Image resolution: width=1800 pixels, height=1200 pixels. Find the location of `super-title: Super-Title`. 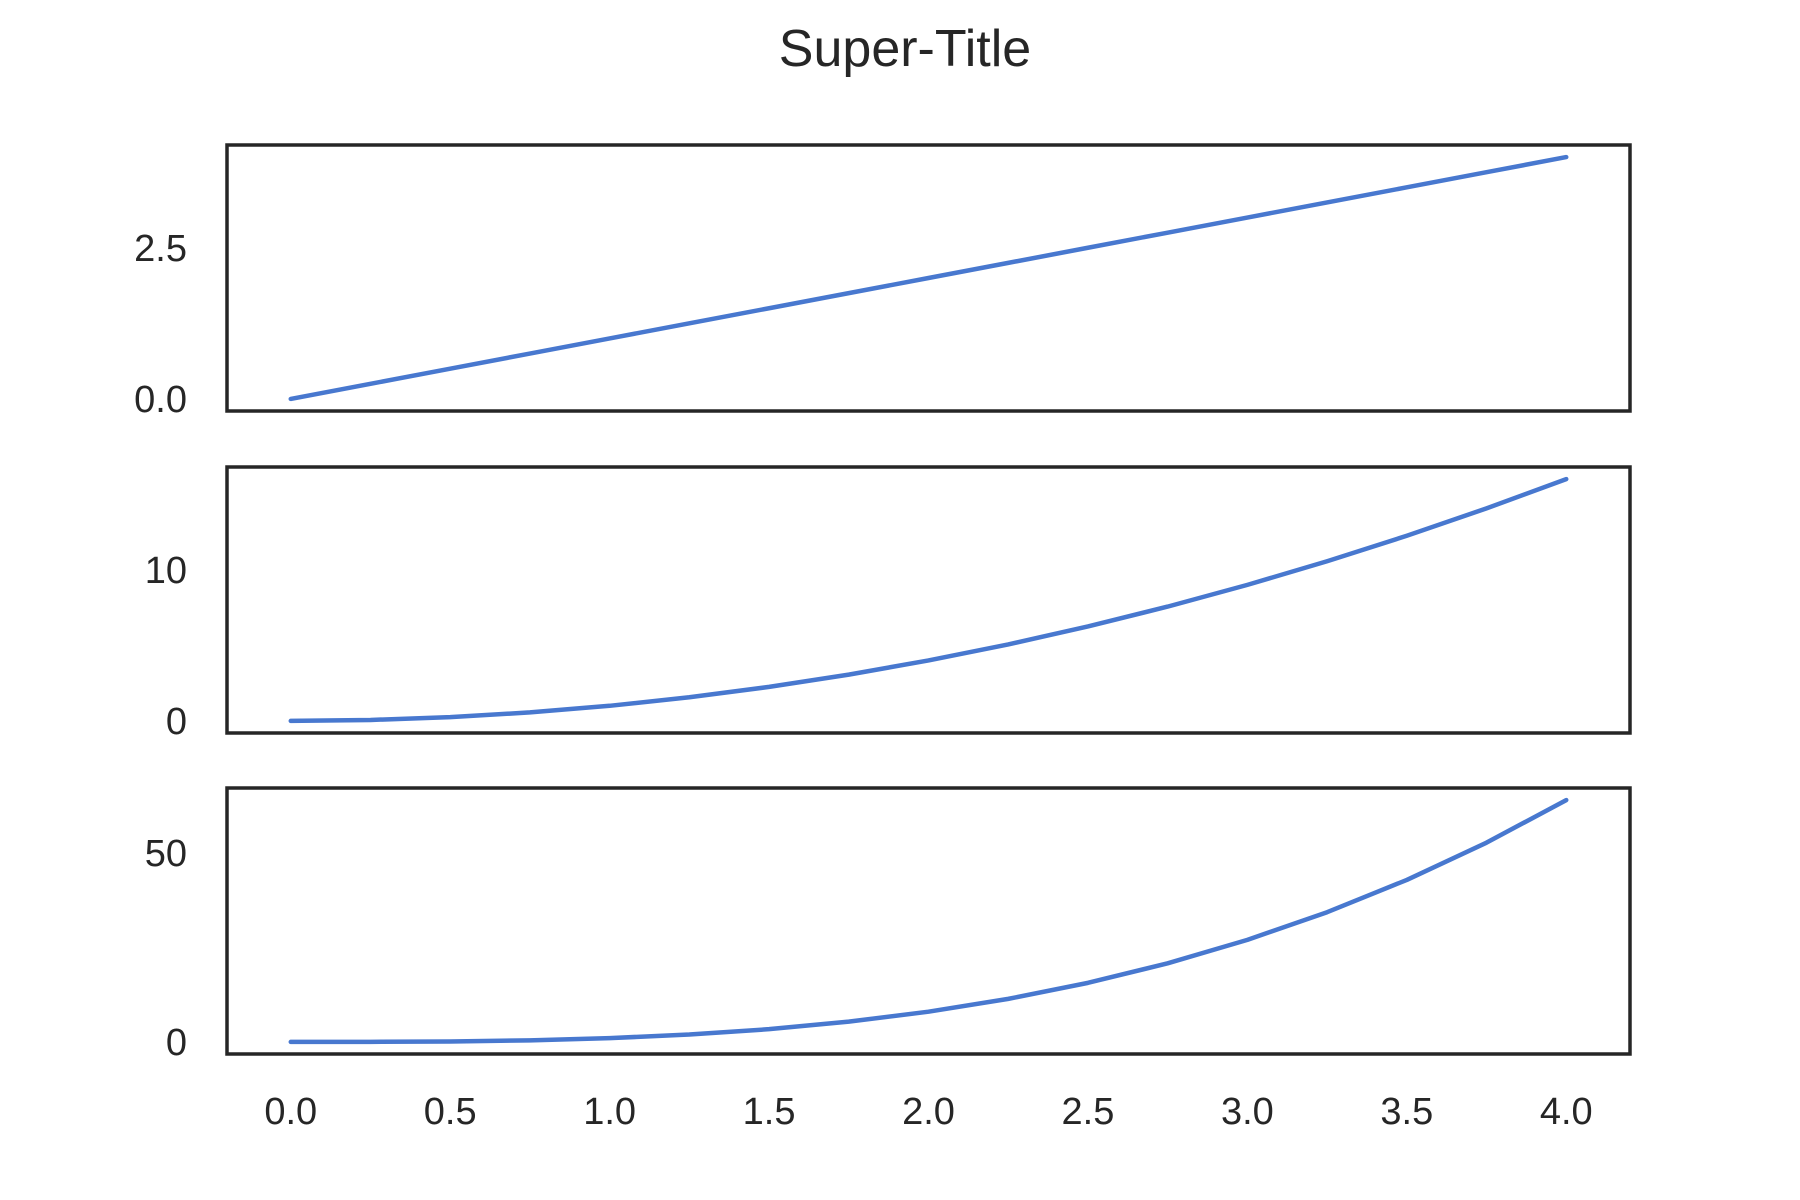

super-title: Super-Title is located at coordinates (905, 49).